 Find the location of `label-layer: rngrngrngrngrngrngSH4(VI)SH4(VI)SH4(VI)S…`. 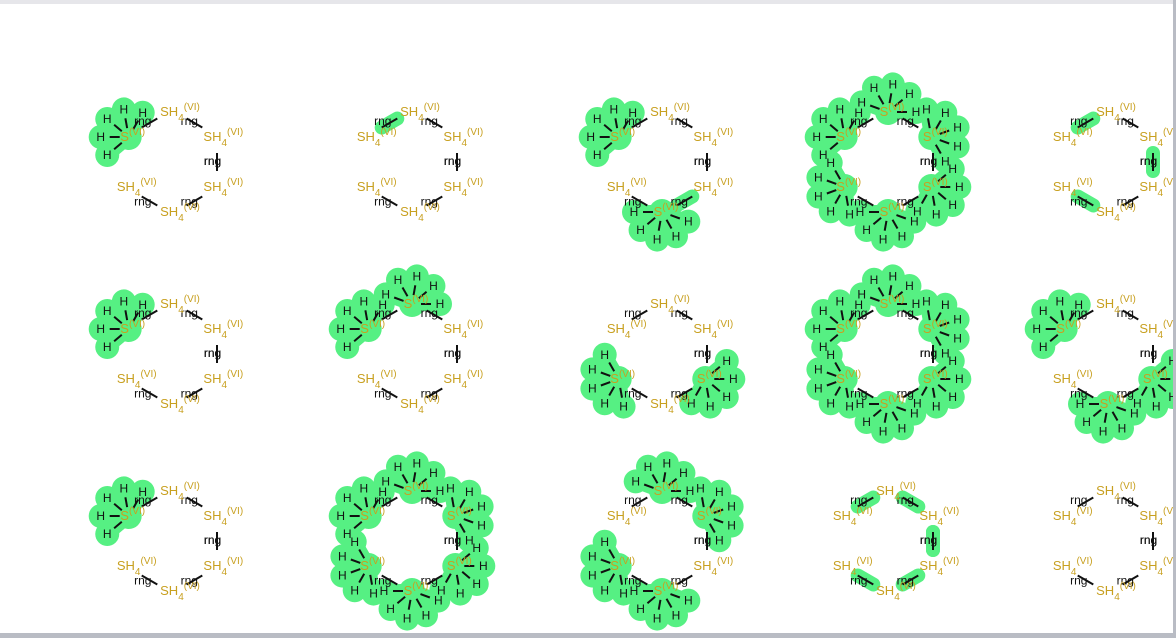

label-layer: rngrngrngrngrngrngSH4(VI)SH4(VI)SH4(VI)S… is located at coordinates (1114, 542).